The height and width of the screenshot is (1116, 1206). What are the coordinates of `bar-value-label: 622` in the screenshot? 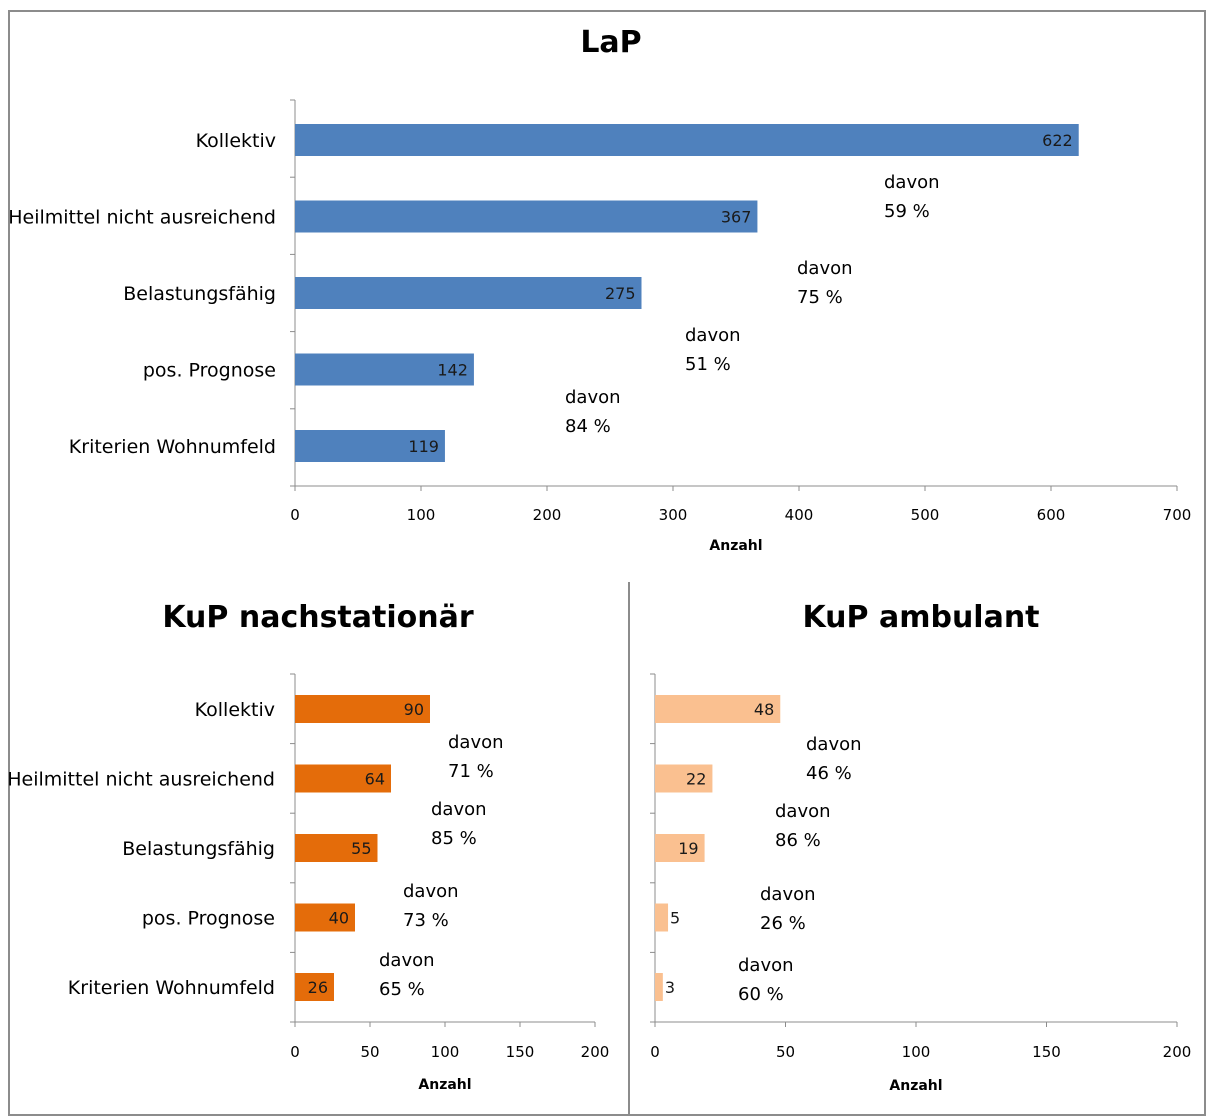 It's located at (1057, 140).